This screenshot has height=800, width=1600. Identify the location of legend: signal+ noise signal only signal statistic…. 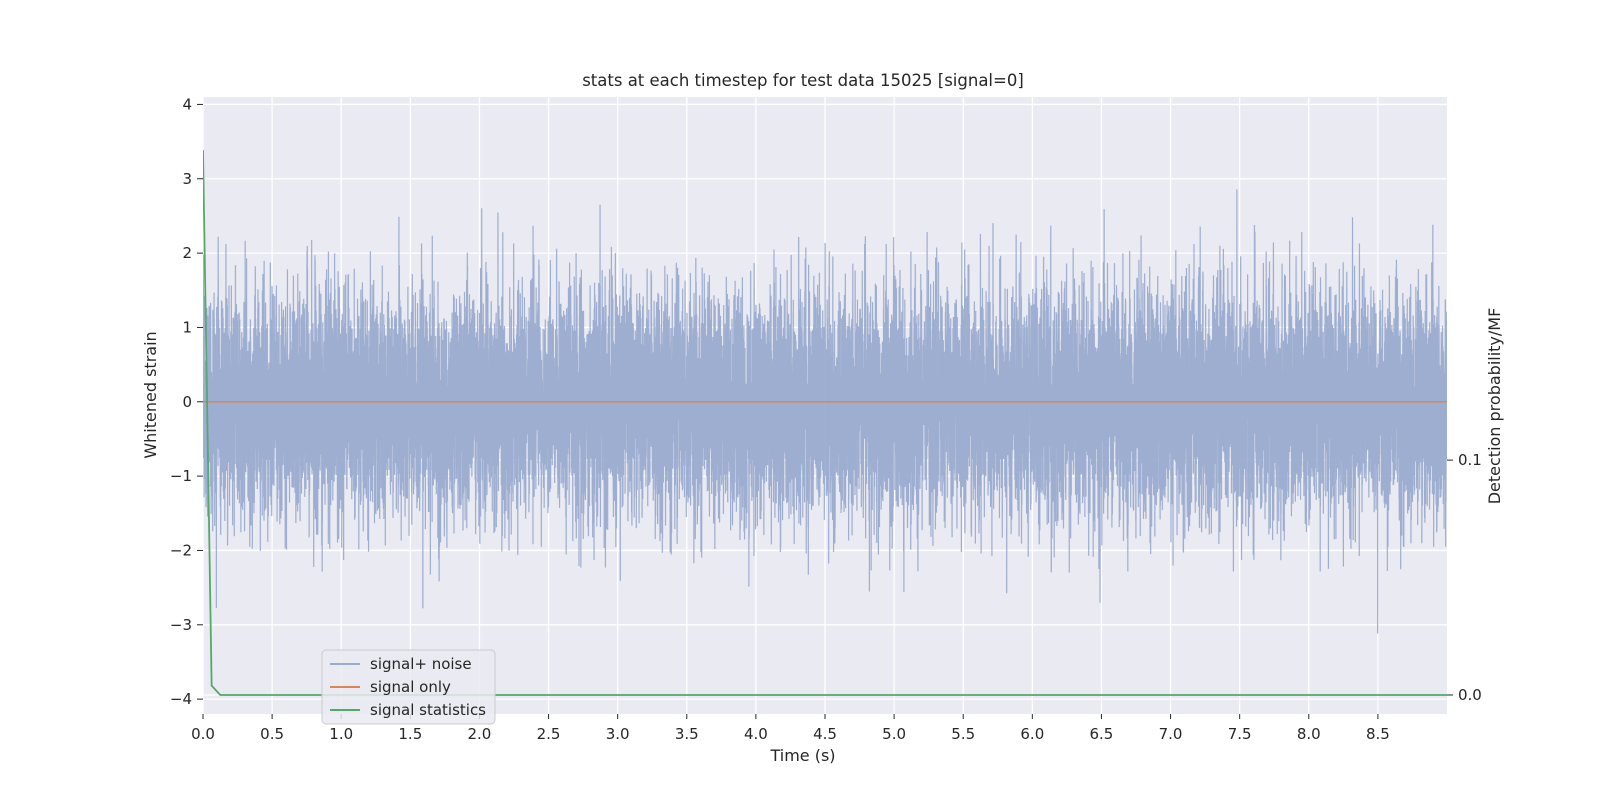
(408, 687).